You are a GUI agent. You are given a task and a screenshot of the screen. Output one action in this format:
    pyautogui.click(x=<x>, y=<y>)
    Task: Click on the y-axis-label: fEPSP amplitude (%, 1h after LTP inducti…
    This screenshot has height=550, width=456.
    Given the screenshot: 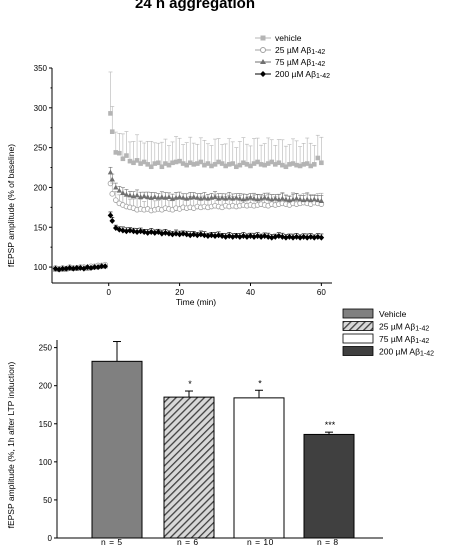 What is the action you would take?
    pyautogui.click(x=11, y=444)
    